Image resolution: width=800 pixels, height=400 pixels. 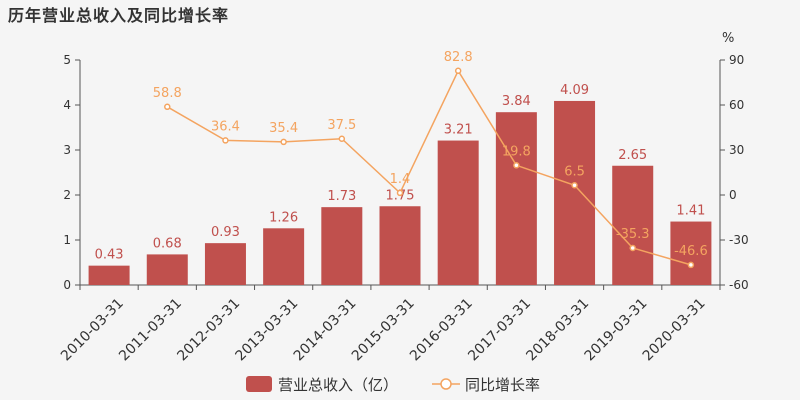 What do you see at coordinates (225, 126) in the screenshot?
I see `growth-rate-label: 36.4` at bounding box center [225, 126].